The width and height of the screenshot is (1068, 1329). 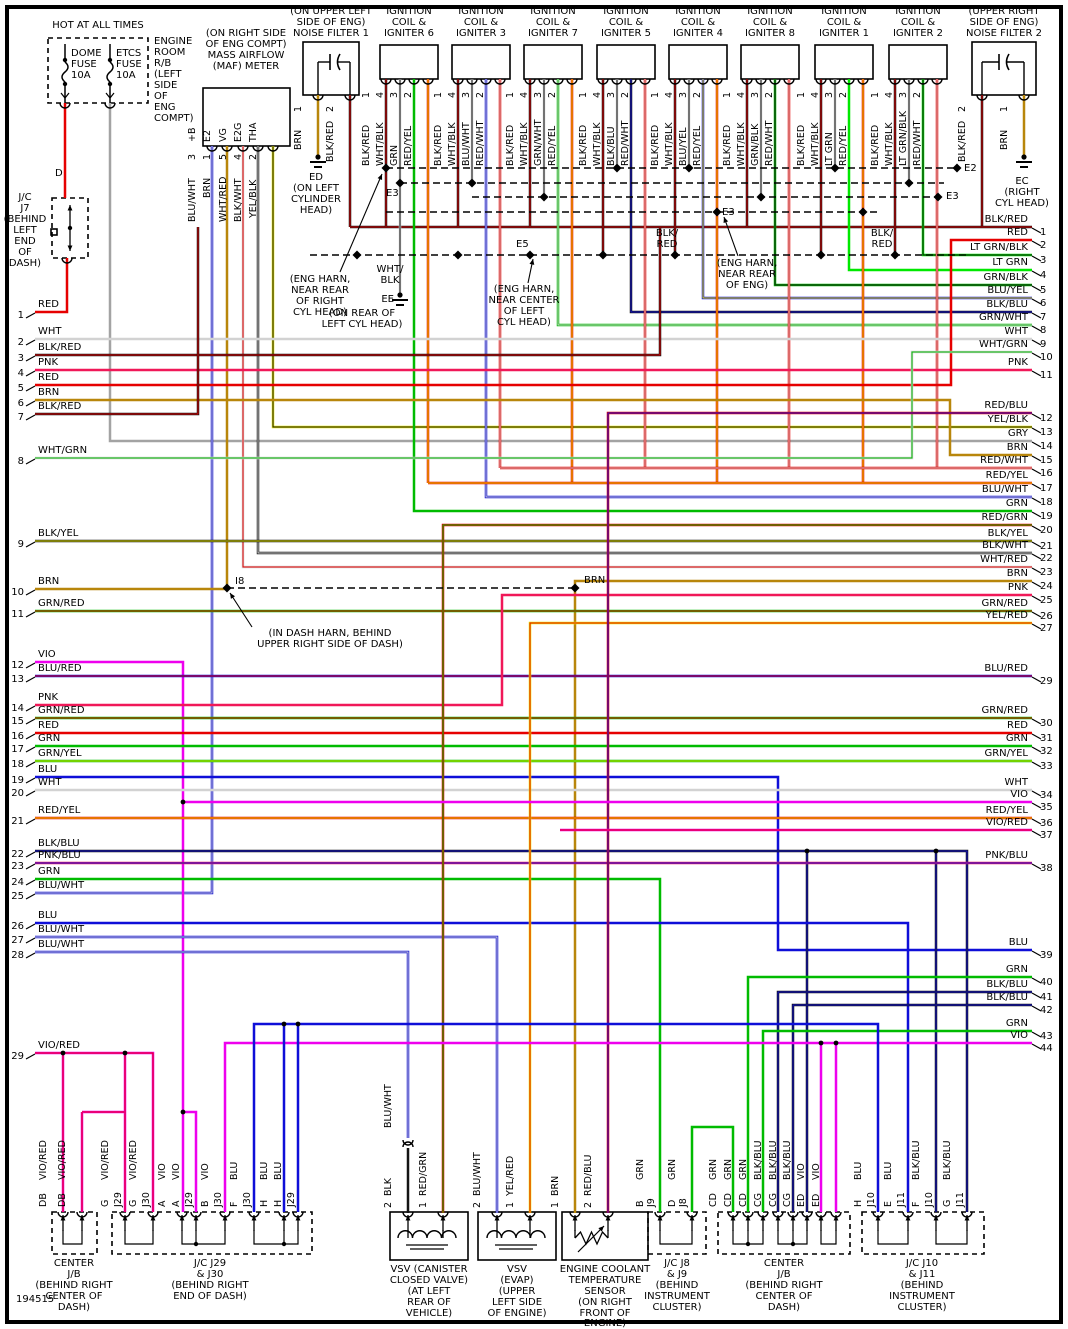 What do you see at coordinates (320, 290) in the screenshot?
I see `text-label: NEAR REAR` at bounding box center [320, 290].